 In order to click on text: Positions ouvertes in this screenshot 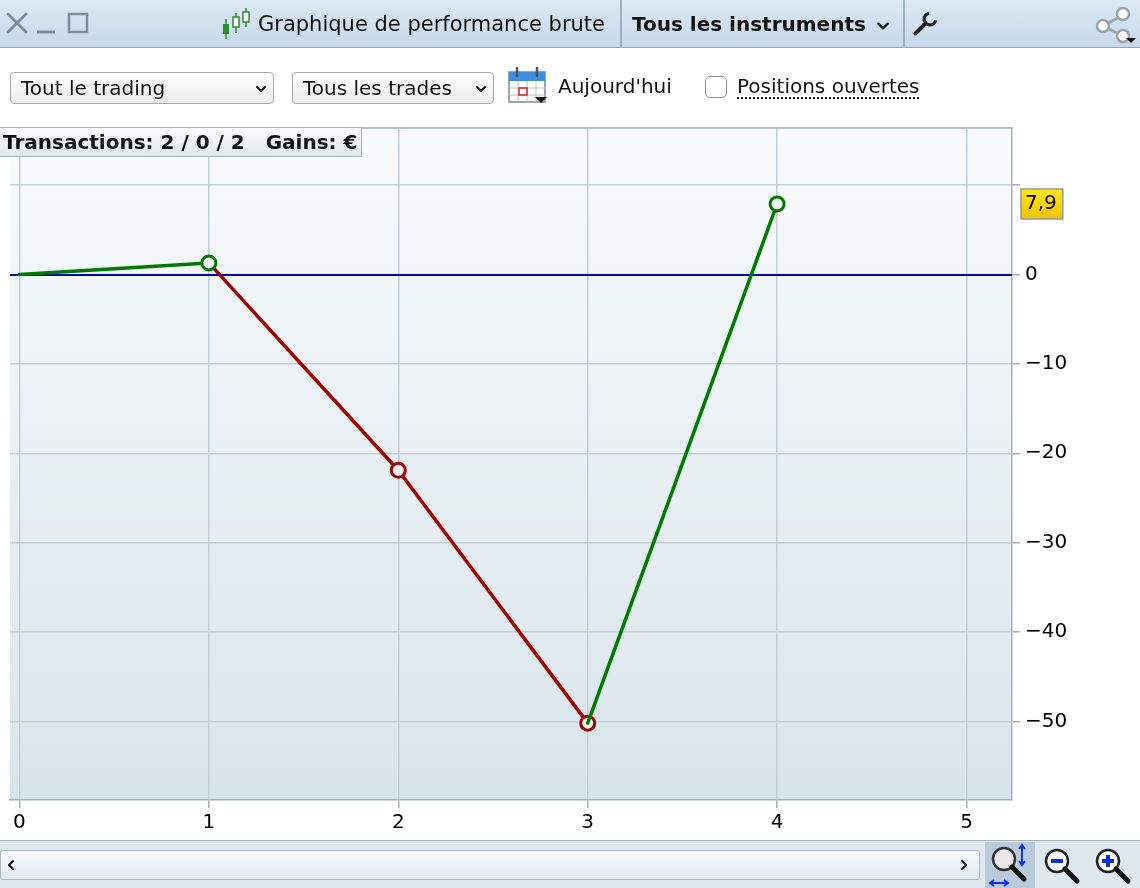, I will do `click(828, 86)`.